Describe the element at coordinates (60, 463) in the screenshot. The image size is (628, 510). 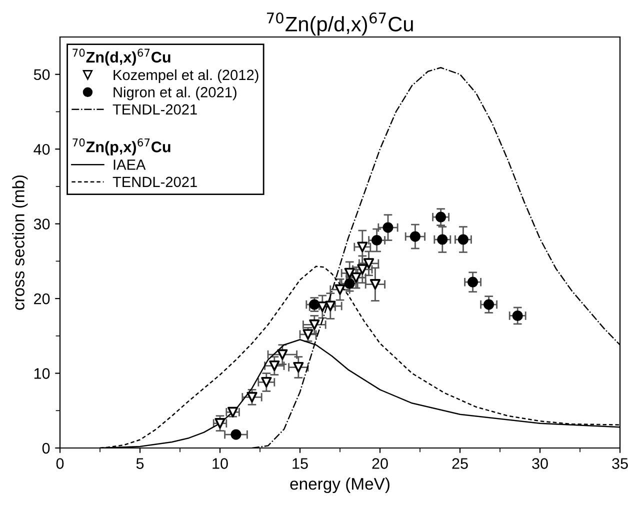
I see `x-tick-label: 0` at that location.